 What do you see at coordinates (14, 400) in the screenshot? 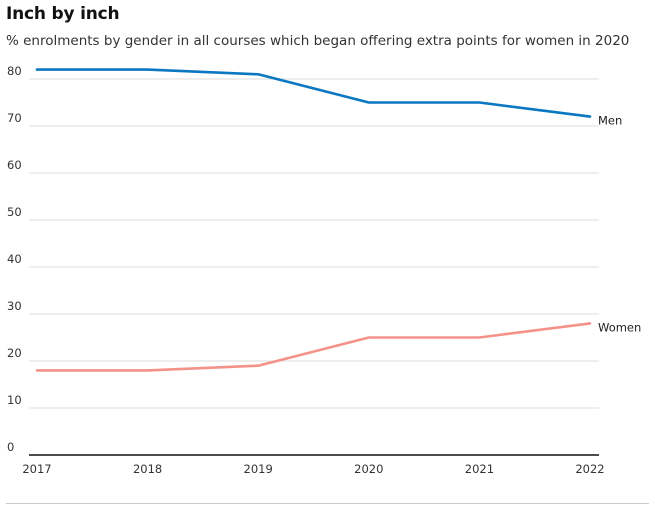
I see `y-tick-label: 10` at bounding box center [14, 400].